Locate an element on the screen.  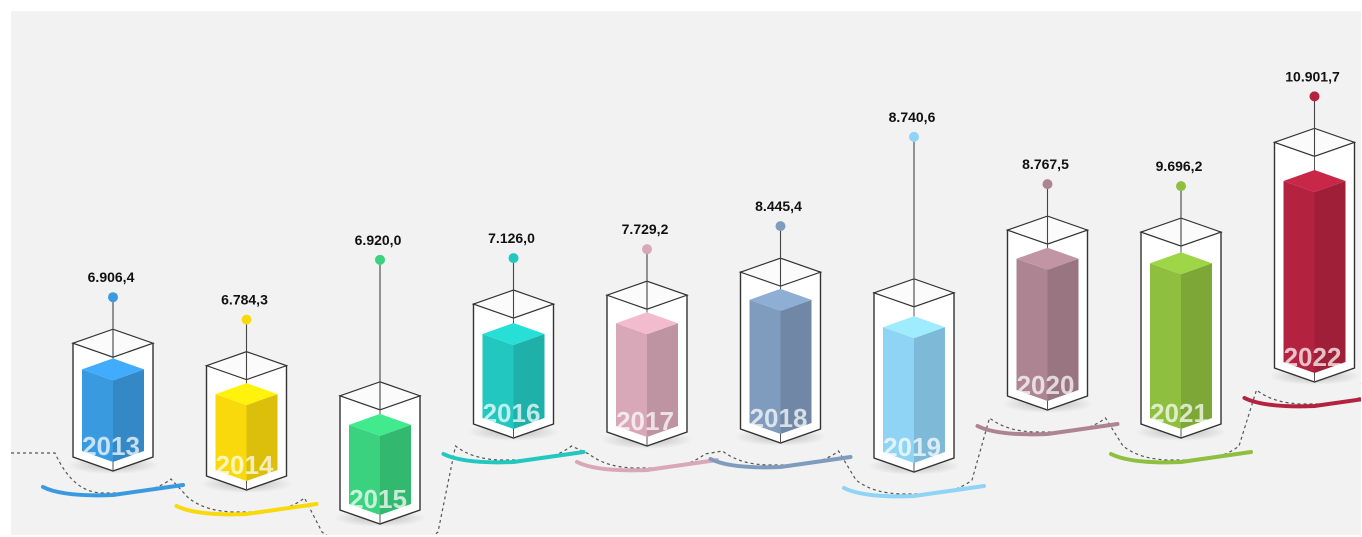
value-label-2017: 7.729,2 is located at coordinates (645, 229).